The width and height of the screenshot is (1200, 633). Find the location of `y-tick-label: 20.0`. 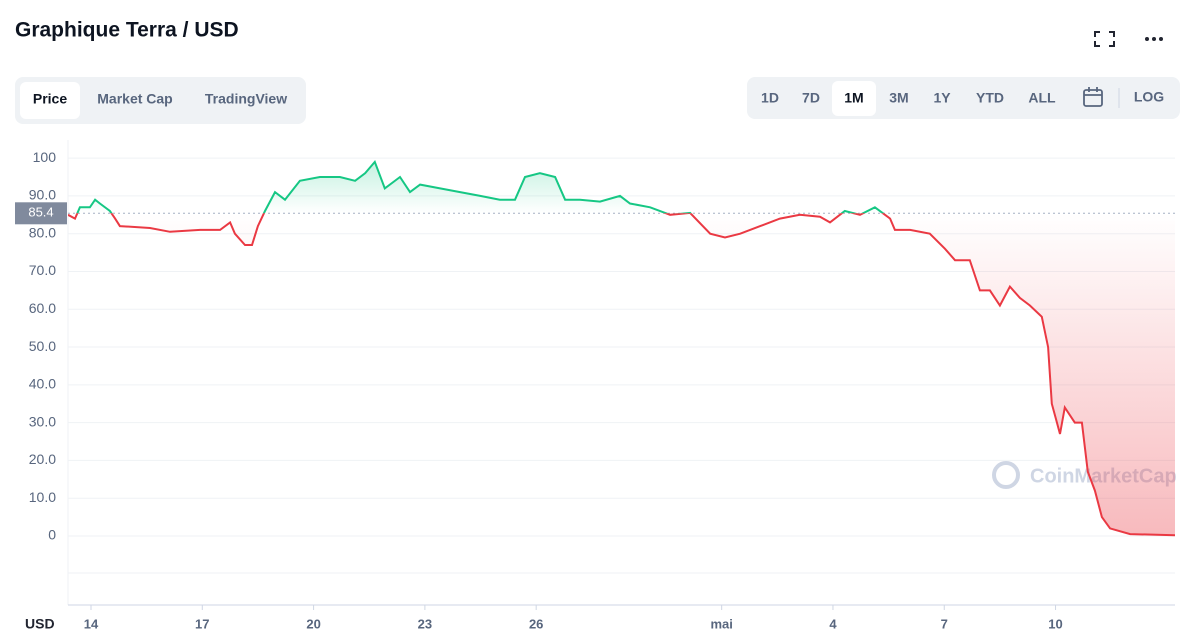

y-tick-label: 20.0 is located at coordinates (42, 459).